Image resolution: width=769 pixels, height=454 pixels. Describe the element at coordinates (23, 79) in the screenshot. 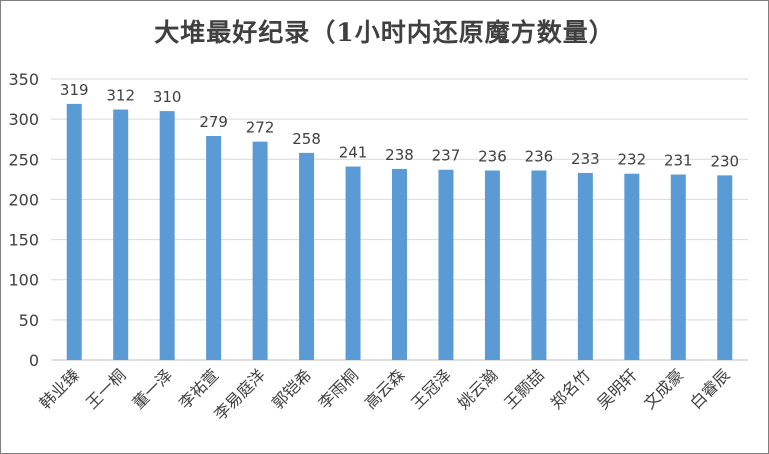

I see `y-tick-label: 350` at that location.